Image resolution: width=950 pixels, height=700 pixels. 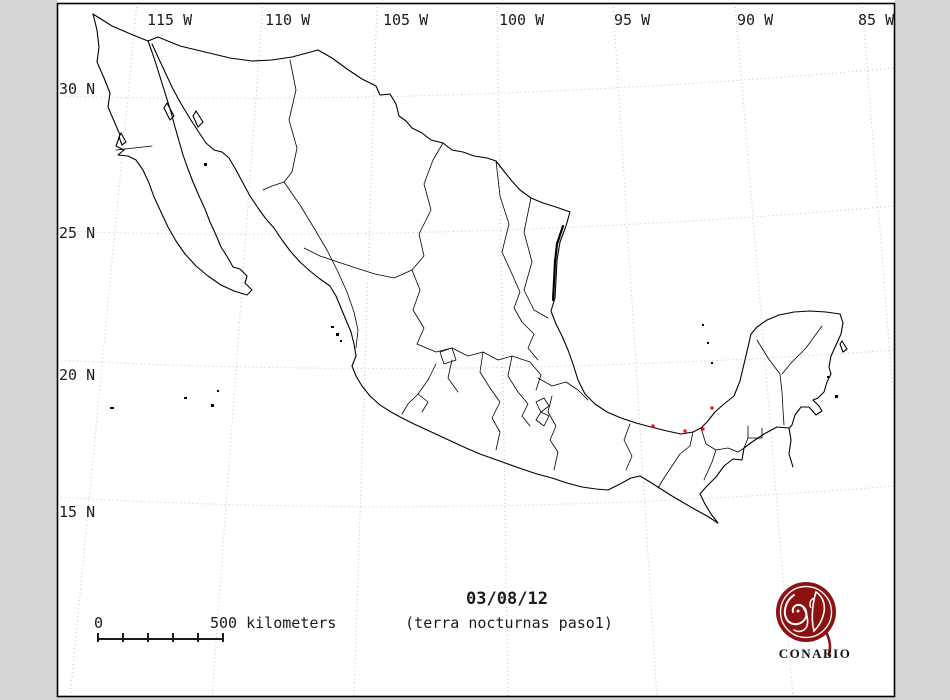 I want to click on fire-detection-dots, so click(x=682, y=419).